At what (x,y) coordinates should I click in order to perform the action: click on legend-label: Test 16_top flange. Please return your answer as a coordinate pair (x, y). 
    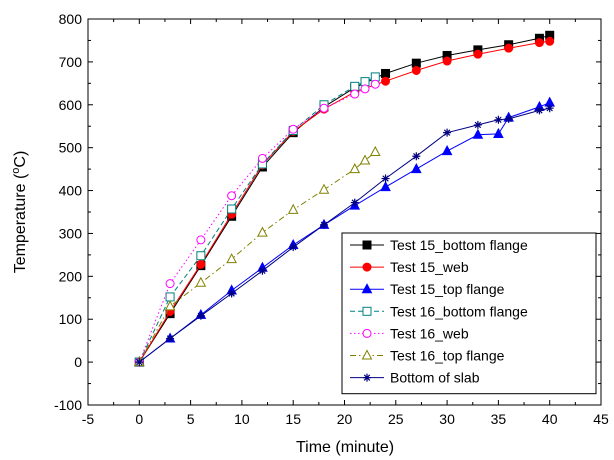
    Looking at the image, I should click on (447, 356).